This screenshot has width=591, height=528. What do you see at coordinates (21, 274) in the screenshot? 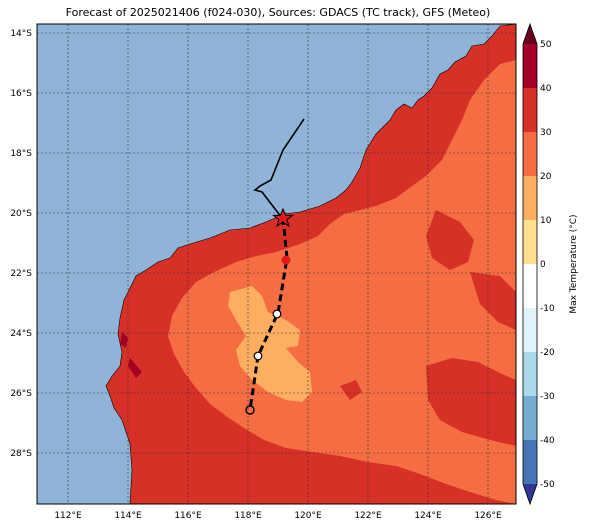
I see `lat-tick-label: 22°S` at bounding box center [21, 274].